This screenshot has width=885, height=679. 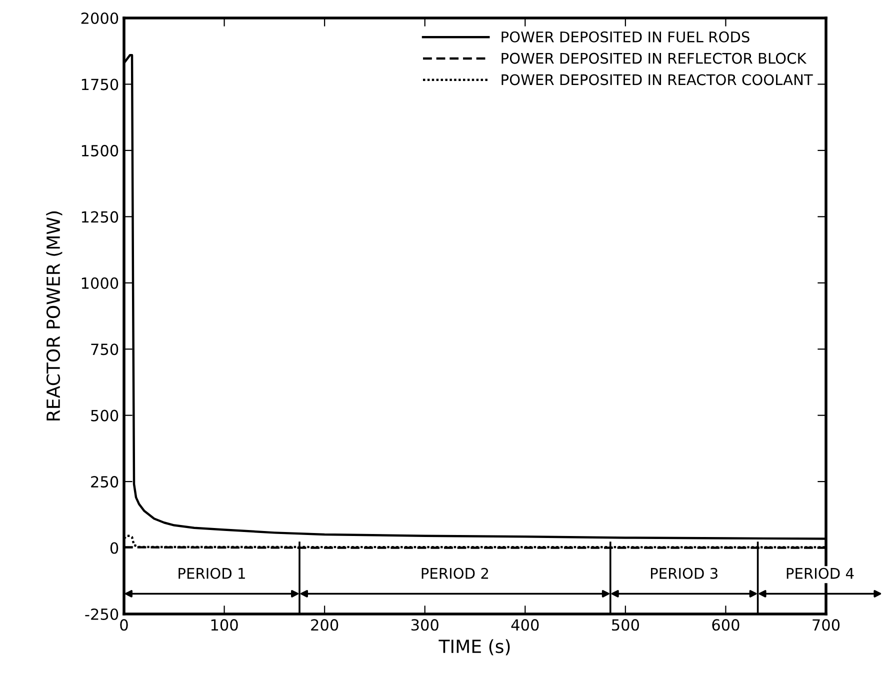 What do you see at coordinates (211, 573) in the screenshot?
I see `annotation: PERIOD 1` at bounding box center [211, 573].